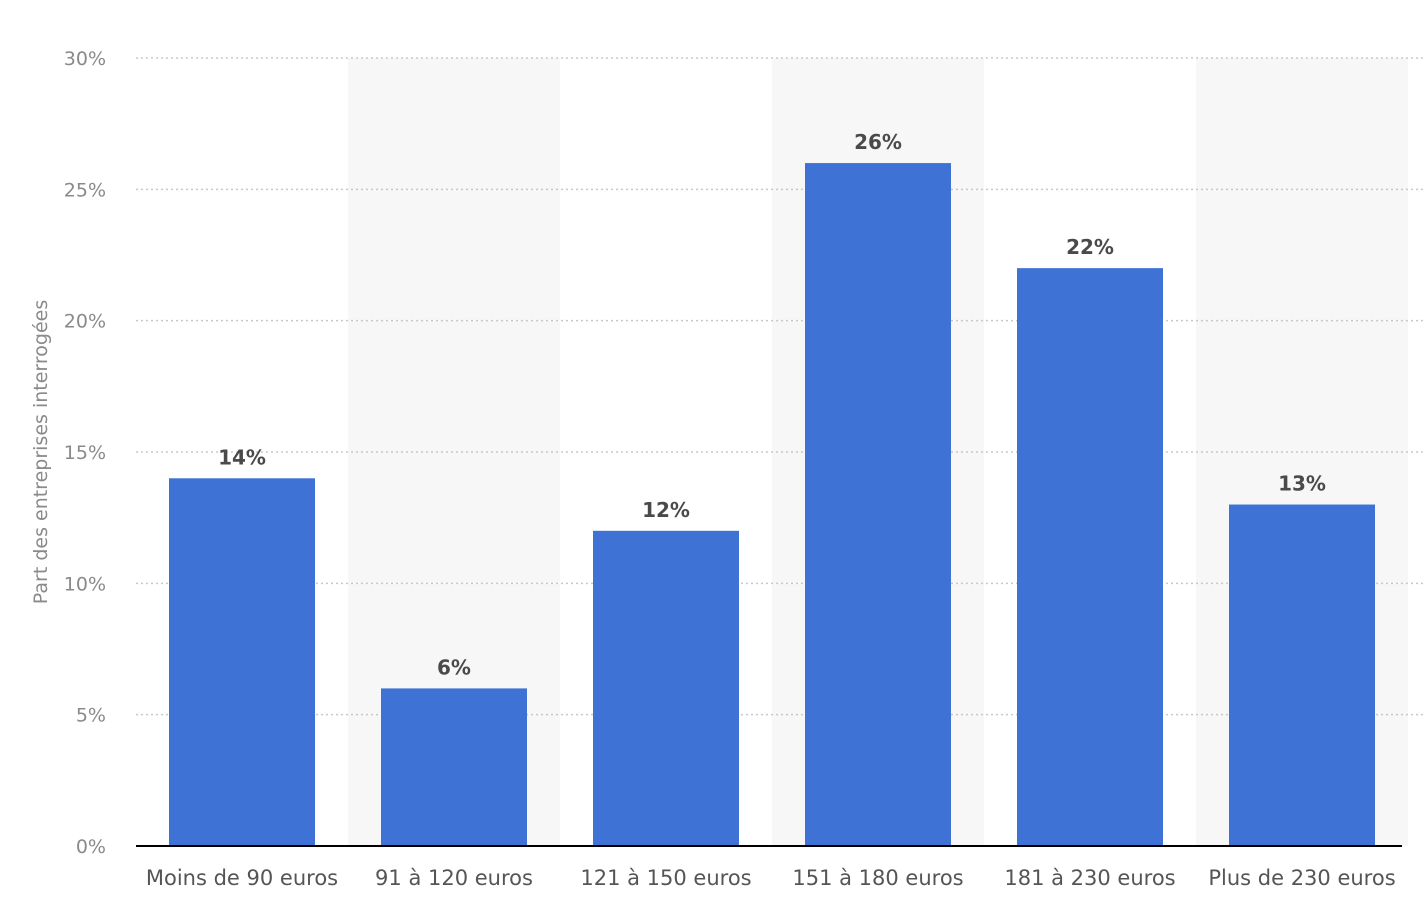  What do you see at coordinates (454, 667) in the screenshot?
I see `bar-value-label: 6%` at bounding box center [454, 667].